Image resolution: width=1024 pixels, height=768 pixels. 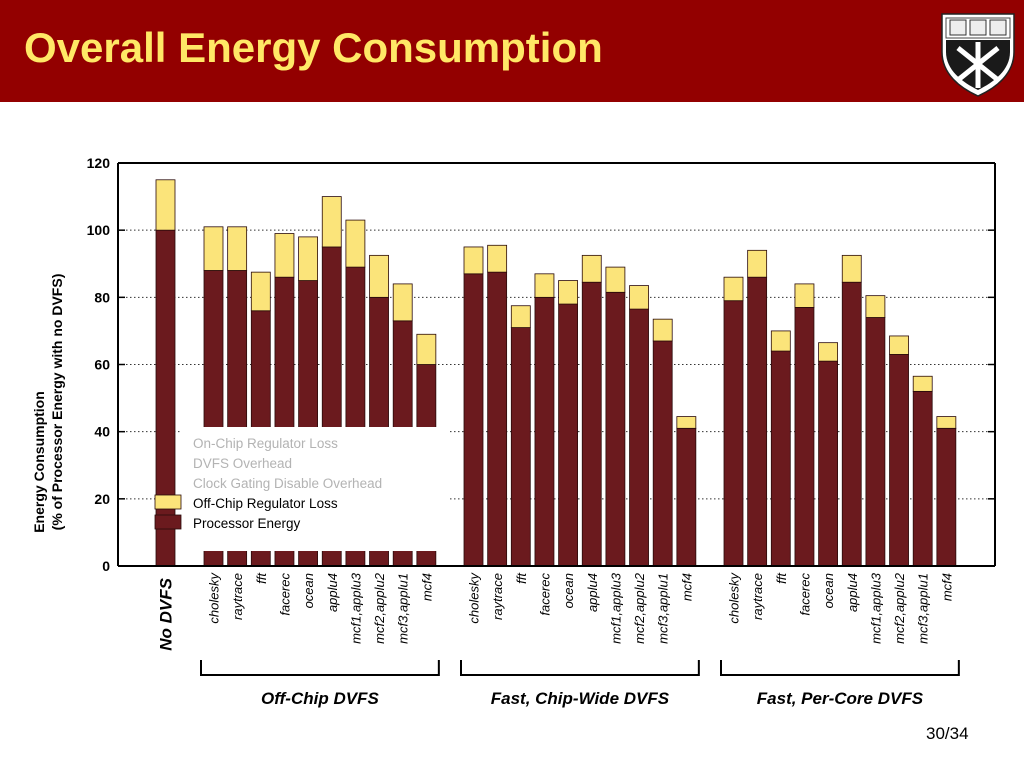 I want to click on x-label-group-3: cholesky, so click(x=474, y=598).